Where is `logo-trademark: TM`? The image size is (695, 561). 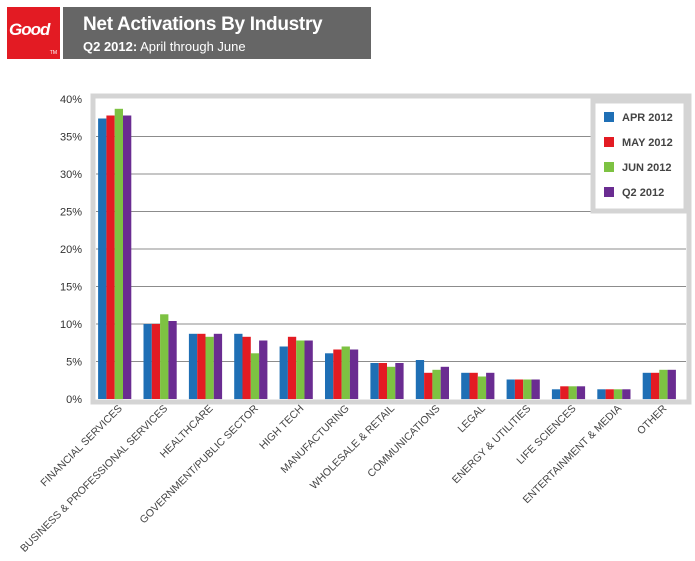
logo-trademark: TM is located at coordinates (53, 53).